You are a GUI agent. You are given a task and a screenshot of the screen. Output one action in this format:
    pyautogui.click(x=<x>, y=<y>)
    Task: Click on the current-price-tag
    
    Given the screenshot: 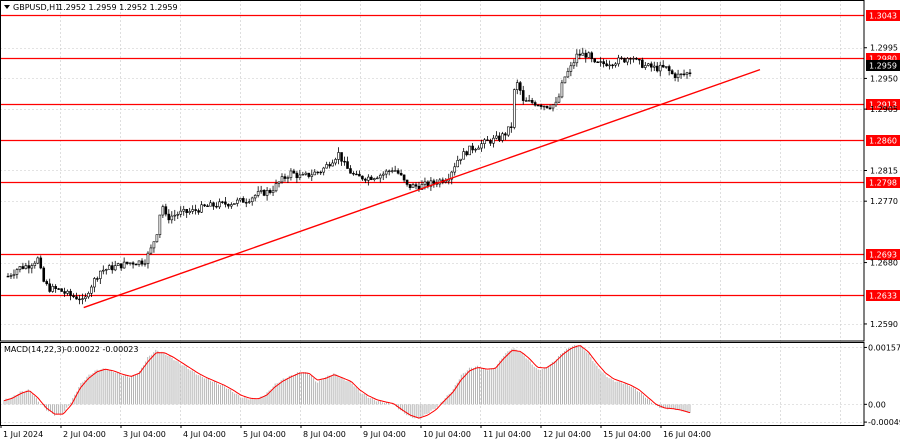 What is the action you would take?
    pyautogui.click(x=883, y=65)
    